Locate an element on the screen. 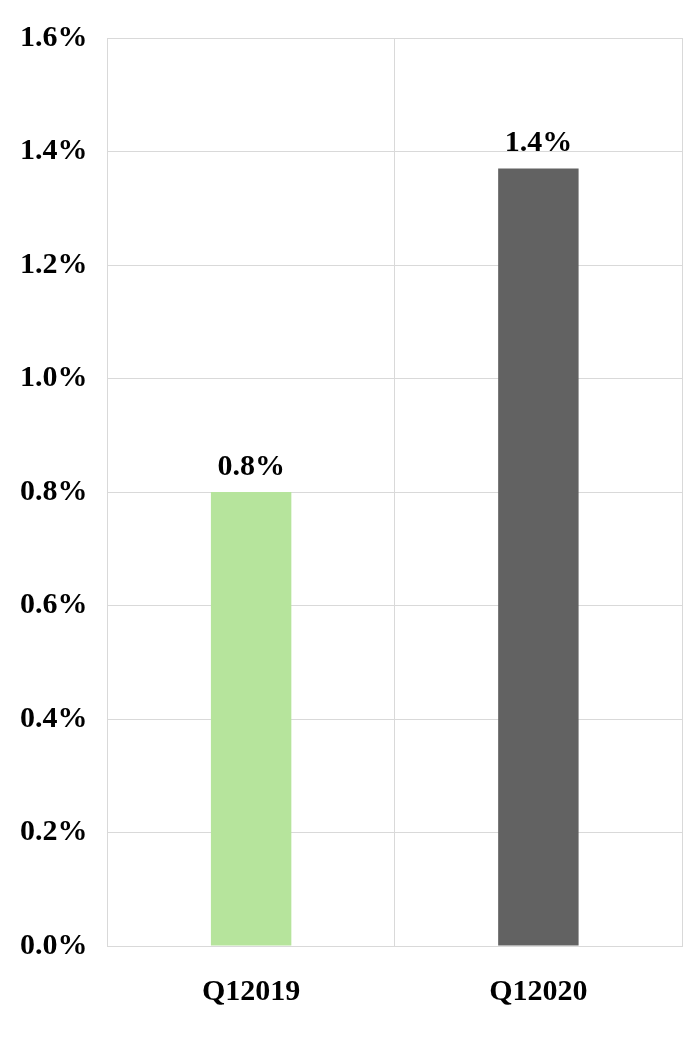 The height and width of the screenshot is (1042, 684). y-tick-label: 1.6% is located at coordinates (54, 35).